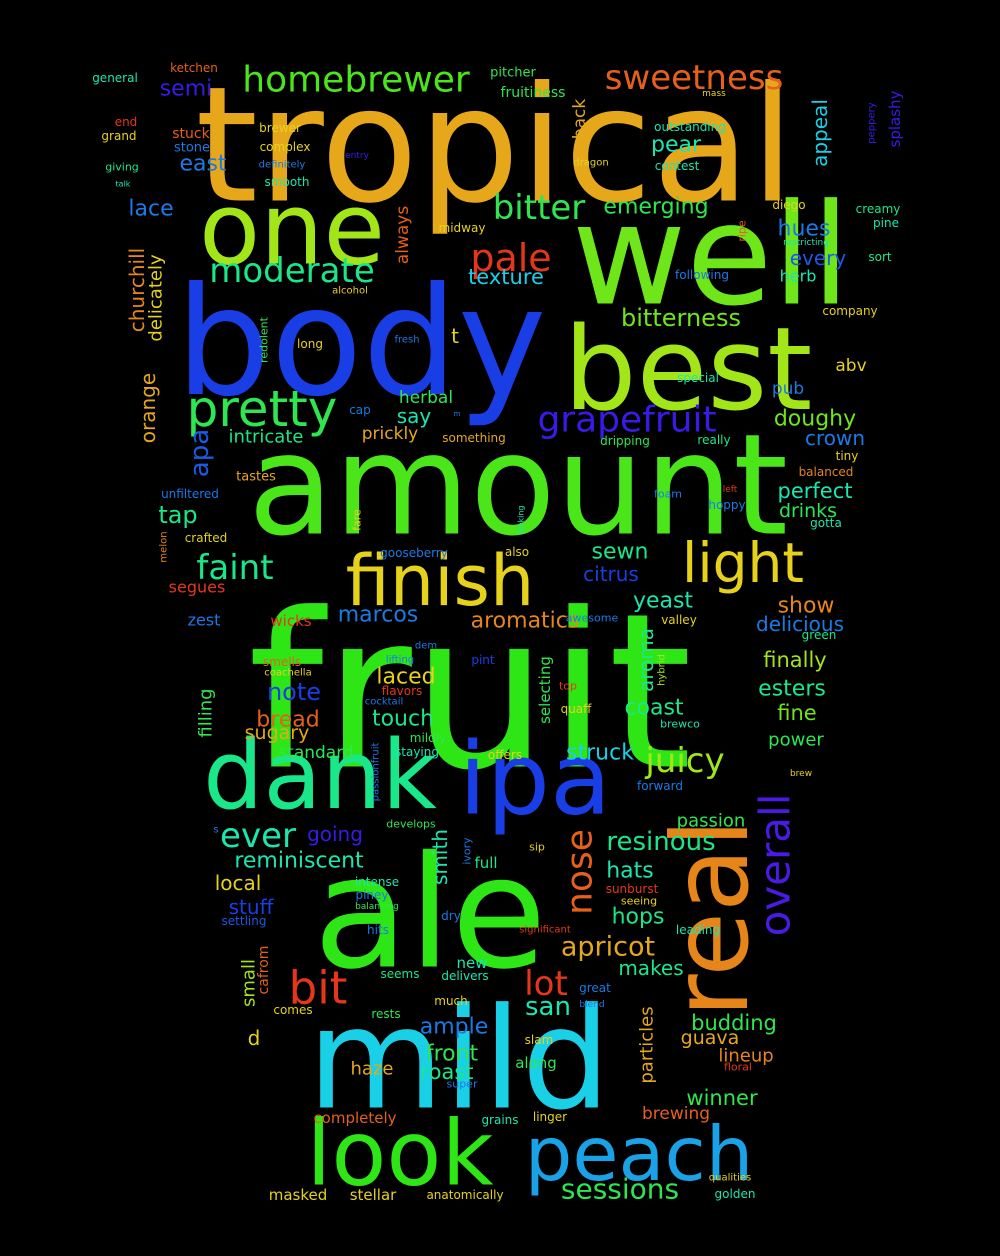 The image size is (1000, 1256). What do you see at coordinates (126, 122) in the screenshot?
I see `word-end: end` at bounding box center [126, 122].